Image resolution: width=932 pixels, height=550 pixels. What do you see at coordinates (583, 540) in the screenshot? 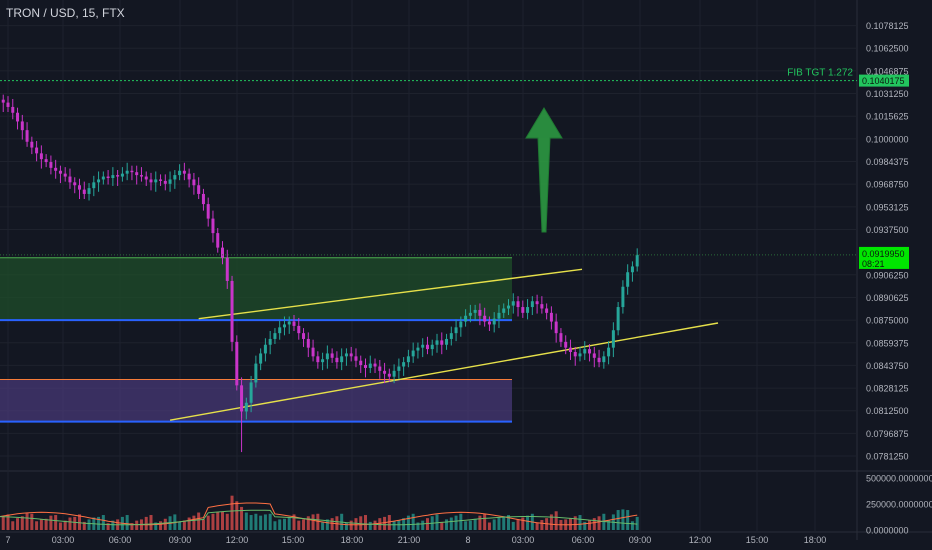
I see `time-tick-label: 06:00` at bounding box center [583, 540].